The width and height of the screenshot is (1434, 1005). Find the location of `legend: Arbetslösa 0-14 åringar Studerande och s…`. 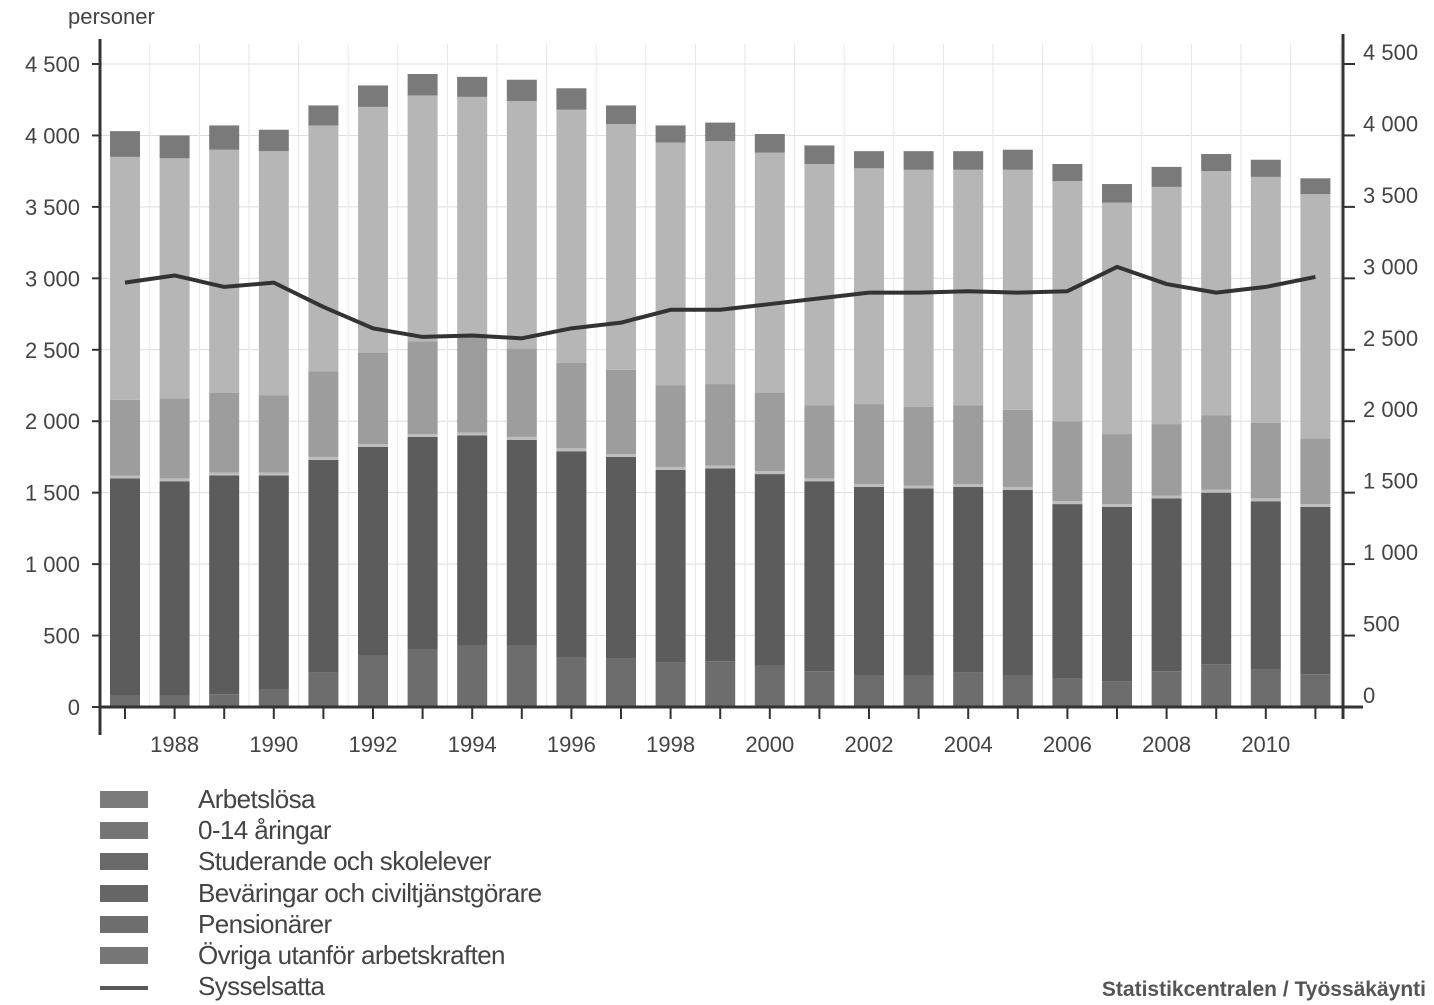

legend: Arbetslösa 0-14 åringar Studerande och s… is located at coordinates (321, 893).